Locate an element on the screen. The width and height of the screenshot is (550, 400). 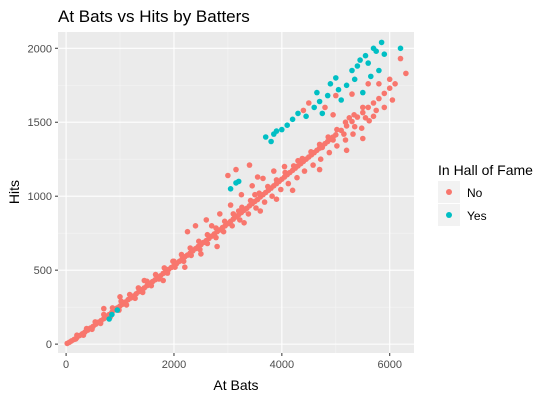
legend-label-no: No is located at coordinates (475, 193).